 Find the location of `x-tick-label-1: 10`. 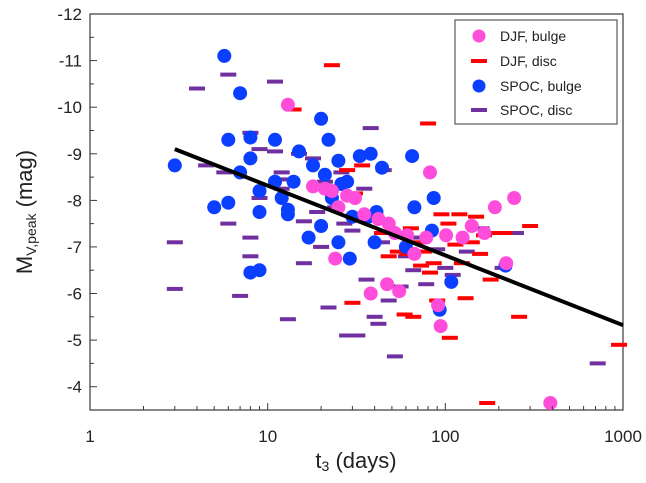

x-tick-label-1: 10 is located at coordinates (267, 436).